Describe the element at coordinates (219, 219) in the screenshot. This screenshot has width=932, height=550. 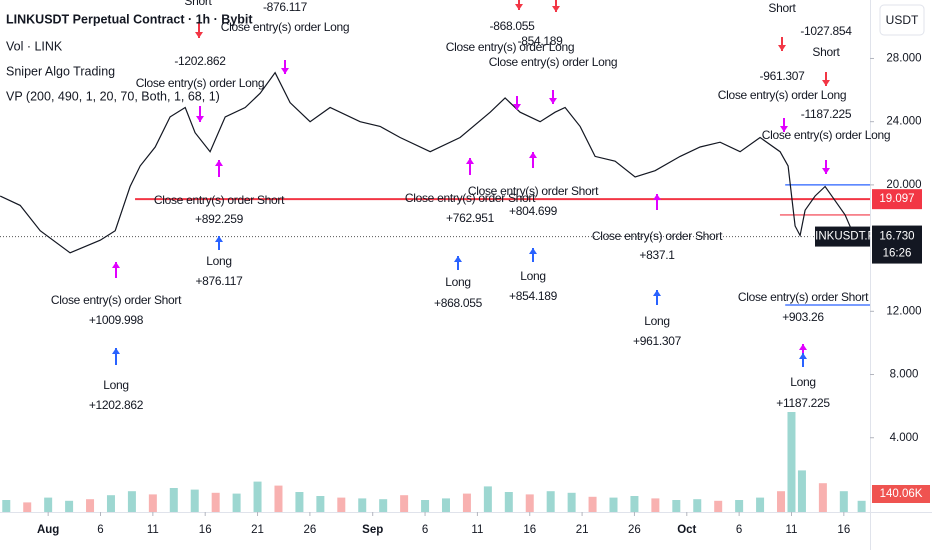
I see `signal-label: +892.259` at that location.